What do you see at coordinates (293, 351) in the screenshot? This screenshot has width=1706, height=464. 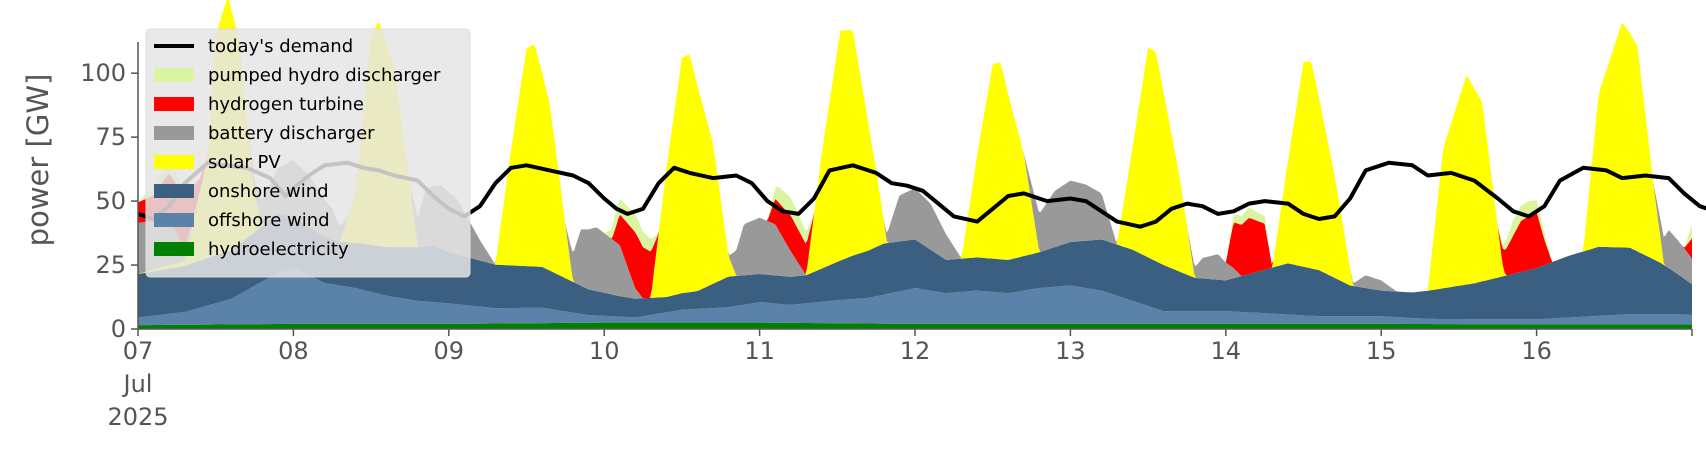 I see `x-tick-label: 08` at bounding box center [293, 351].